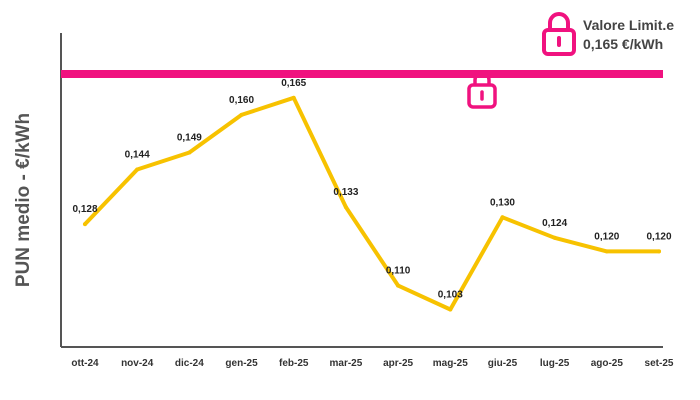  I want to click on data-label: 0,133, so click(345, 192).